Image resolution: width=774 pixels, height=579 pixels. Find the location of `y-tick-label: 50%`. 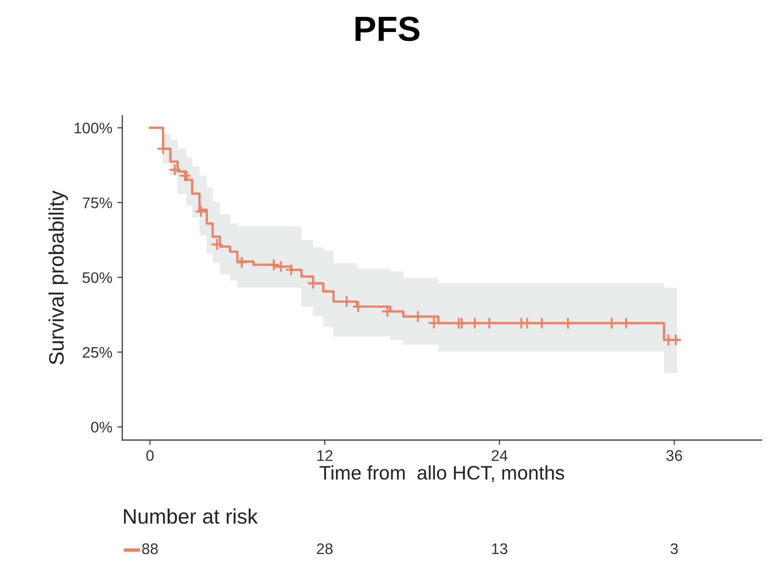

y-tick-label: 50% is located at coordinates (97, 278).